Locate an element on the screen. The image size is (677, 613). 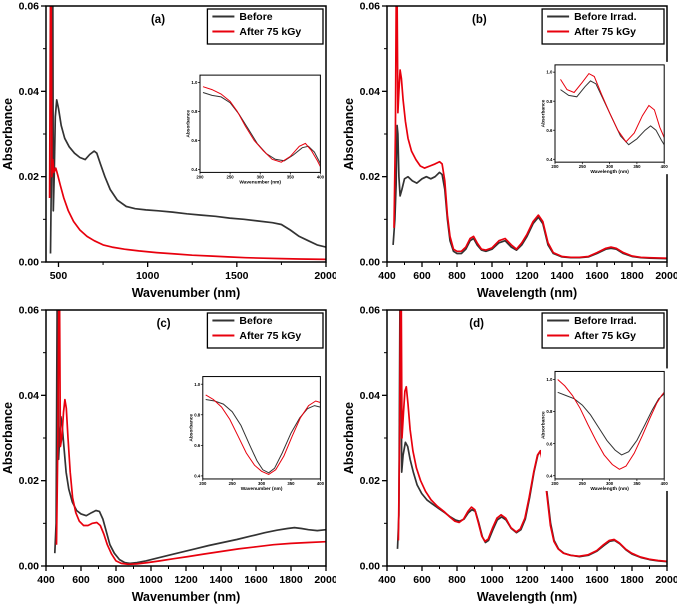
legend-box is located at coordinates (265, 26).